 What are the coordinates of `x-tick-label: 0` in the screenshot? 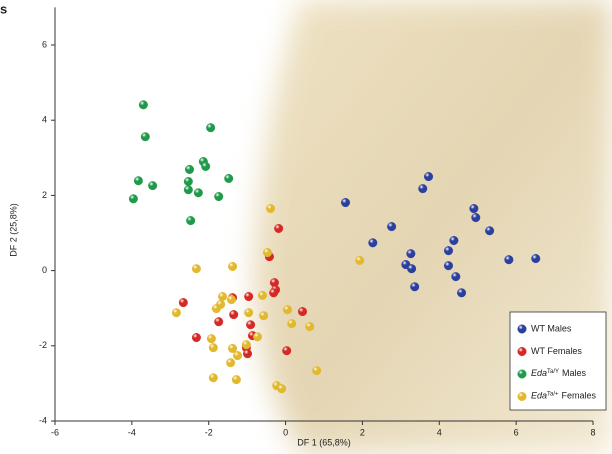 It's located at (285, 432).